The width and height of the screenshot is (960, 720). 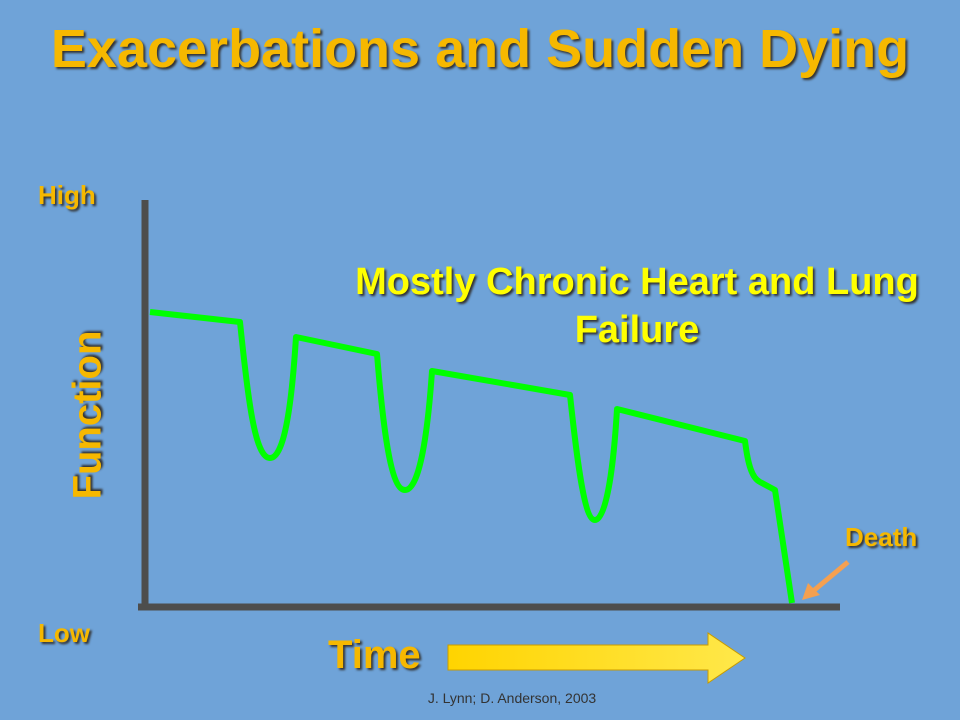 What do you see at coordinates (480, 49) in the screenshot?
I see `title: Exacerbations and Sudden Dying` at bounding box center [480, 49].